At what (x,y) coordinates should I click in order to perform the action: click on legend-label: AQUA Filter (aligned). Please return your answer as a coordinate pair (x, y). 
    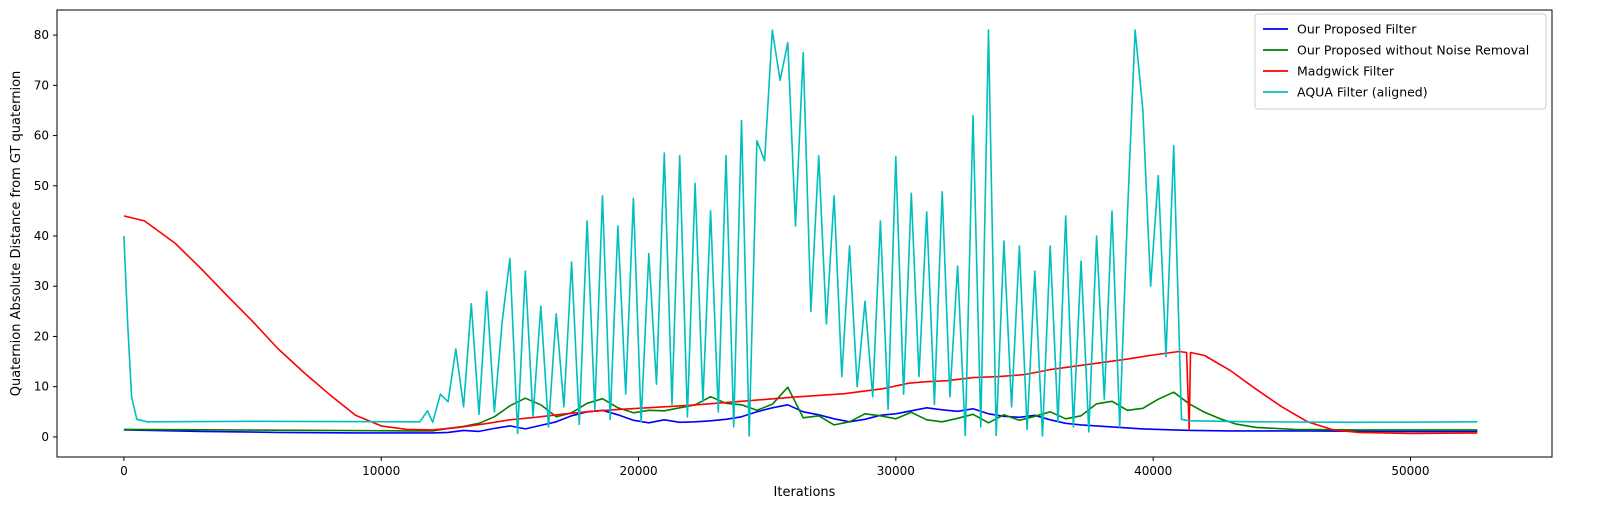
    Looking at the image, I should click on (1362, 92).